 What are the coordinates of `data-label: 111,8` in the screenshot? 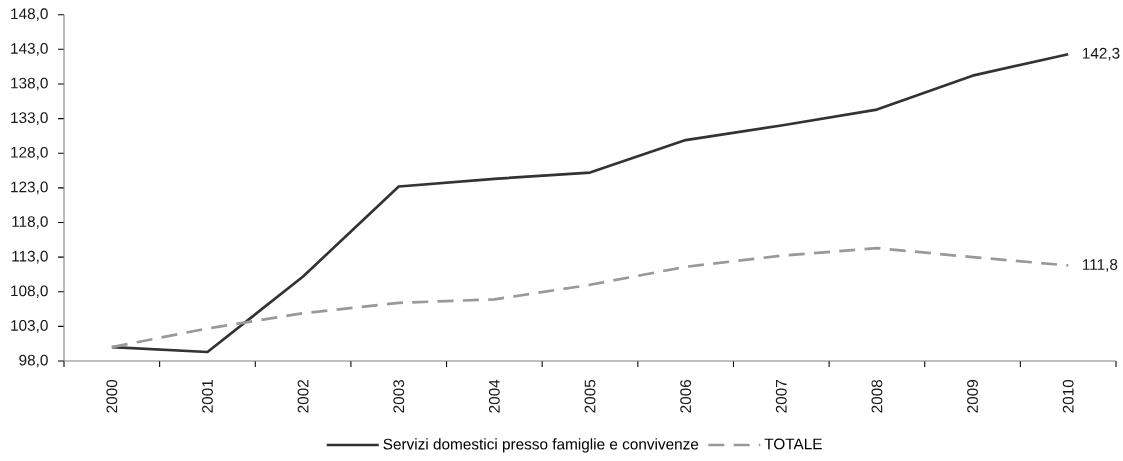 It's located at (1100, 265).